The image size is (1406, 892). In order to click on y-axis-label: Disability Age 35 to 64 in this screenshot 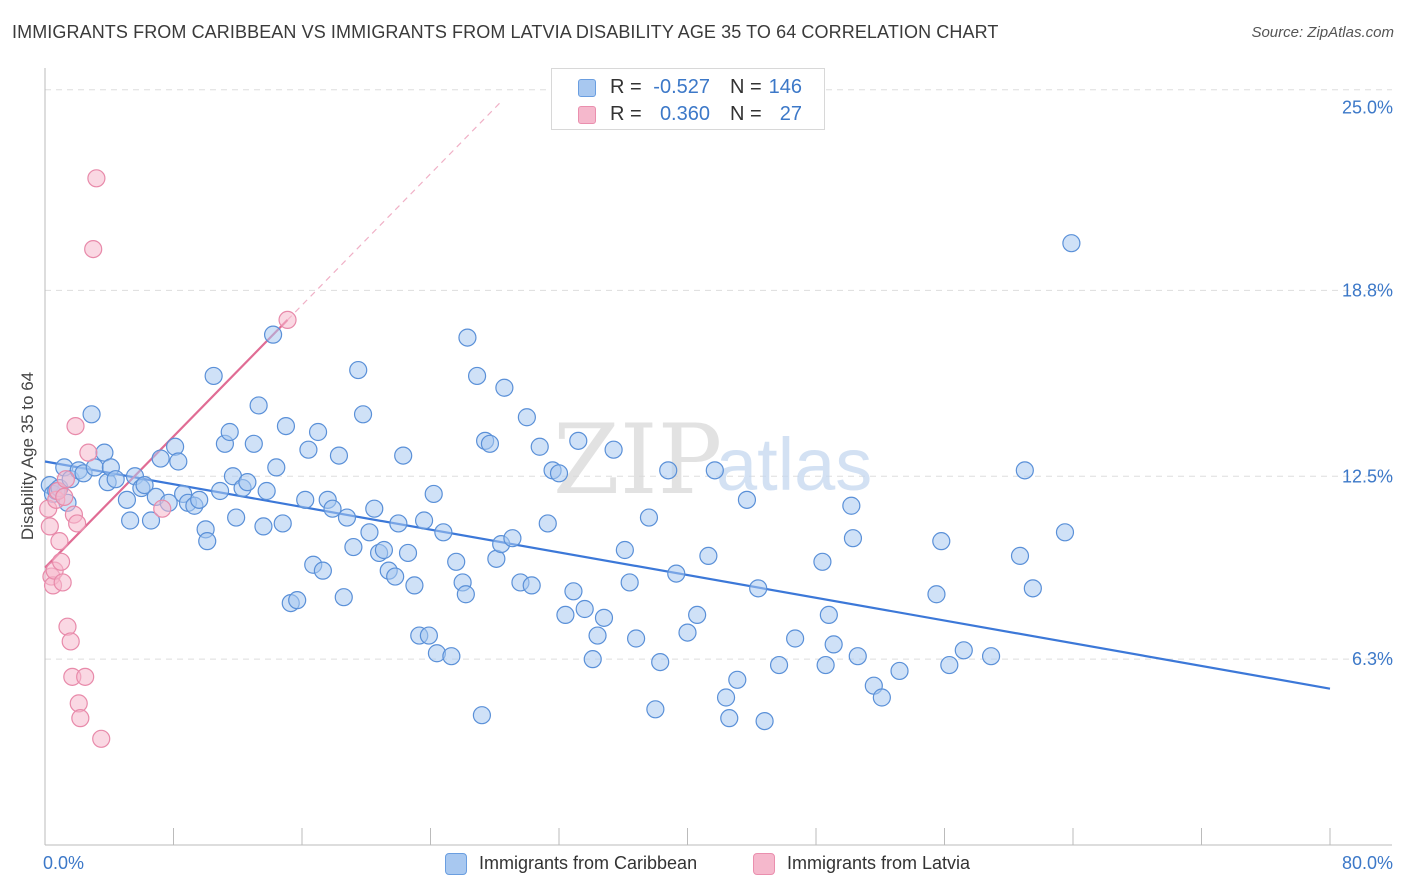, I will do `click(27, 456)`.